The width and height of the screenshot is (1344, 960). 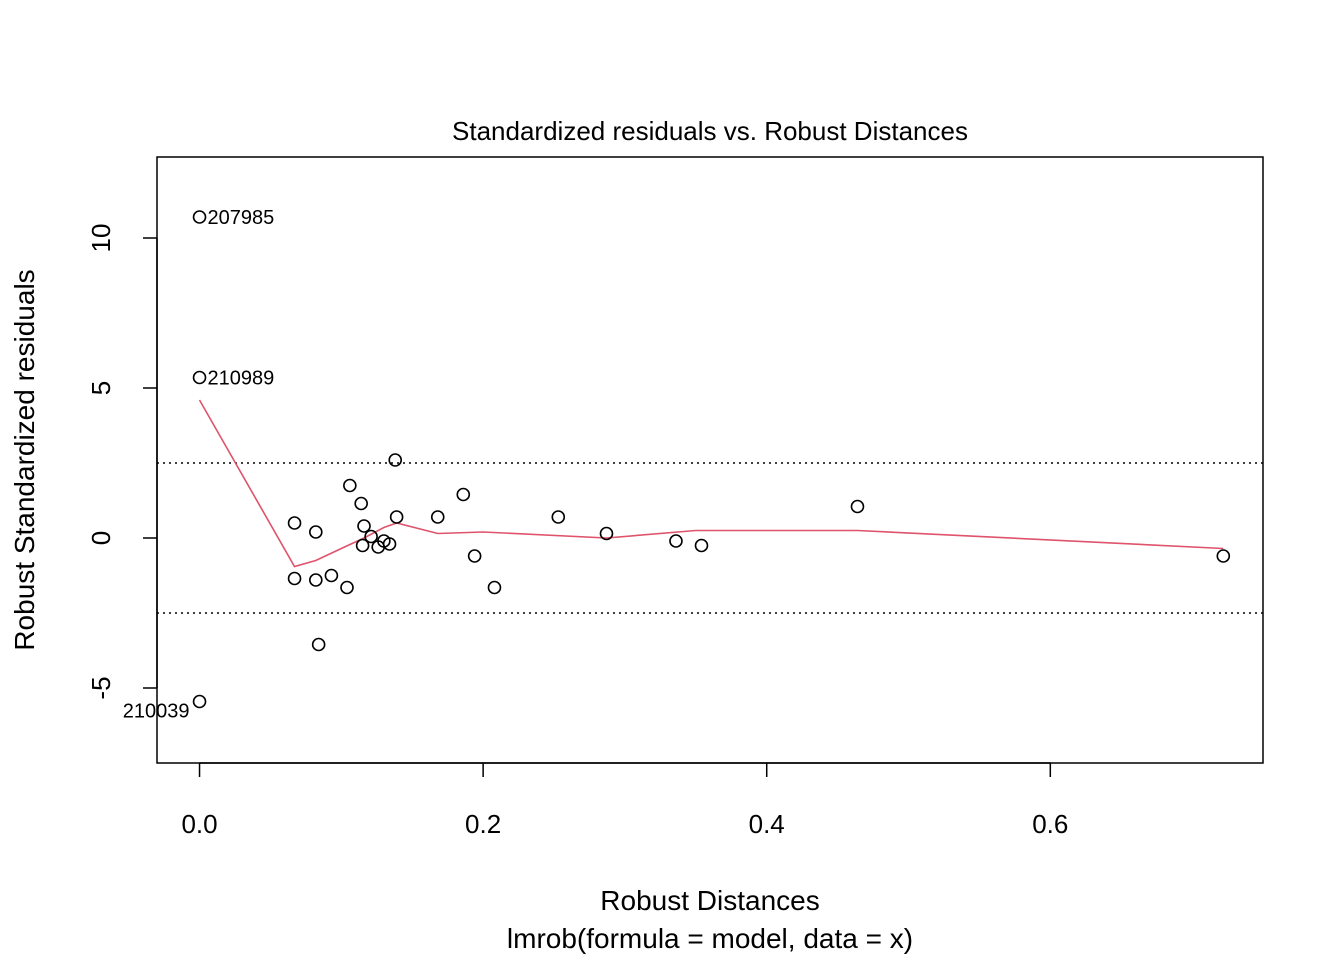 I want to click on point-label-210039: 210039, so click(x=156, y=712).